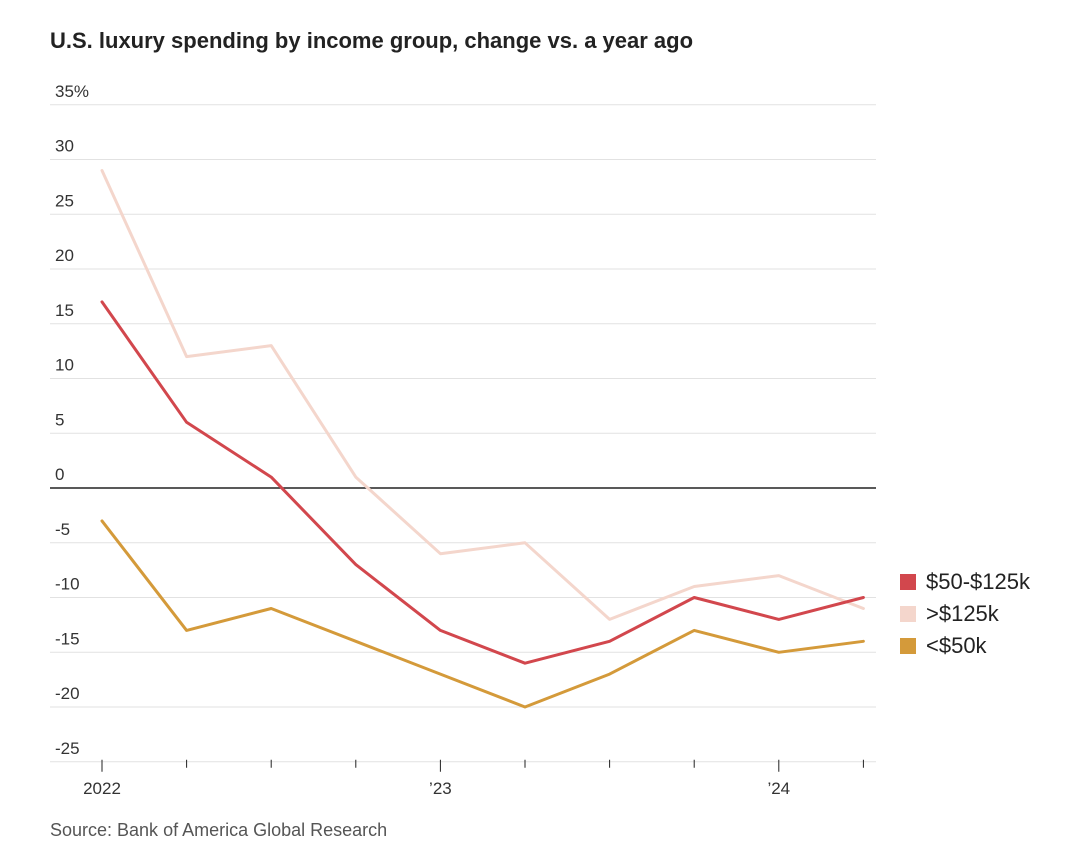 The width and height of the screenshot is (1080, 866). Describe the element at coordinates (64, 200) in the screenshot. I see `y-tick-label: 25` at that location.